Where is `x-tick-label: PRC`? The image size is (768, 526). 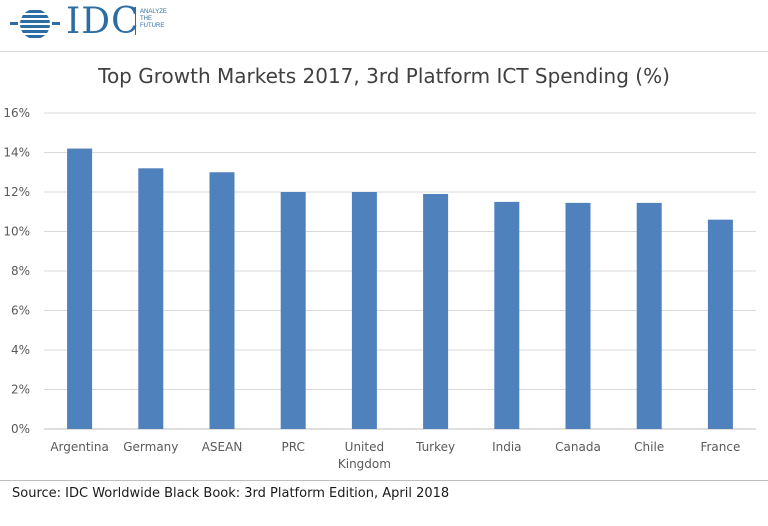 x-tick-label: PRC is located at coordinates (293, 447).